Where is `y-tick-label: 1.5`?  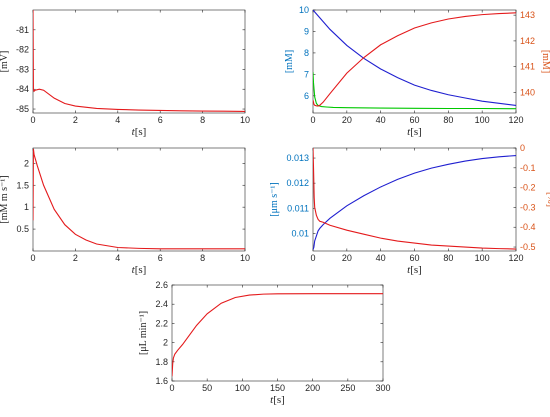
y-tick-label: 1.5 is located at coordinates (22, 185).